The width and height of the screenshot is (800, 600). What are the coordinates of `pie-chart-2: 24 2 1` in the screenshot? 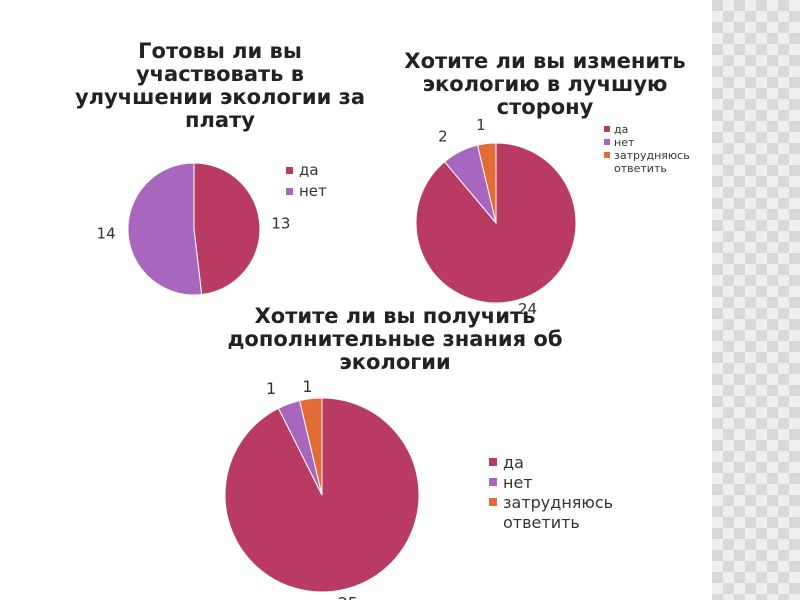 It's located at (496, 217).